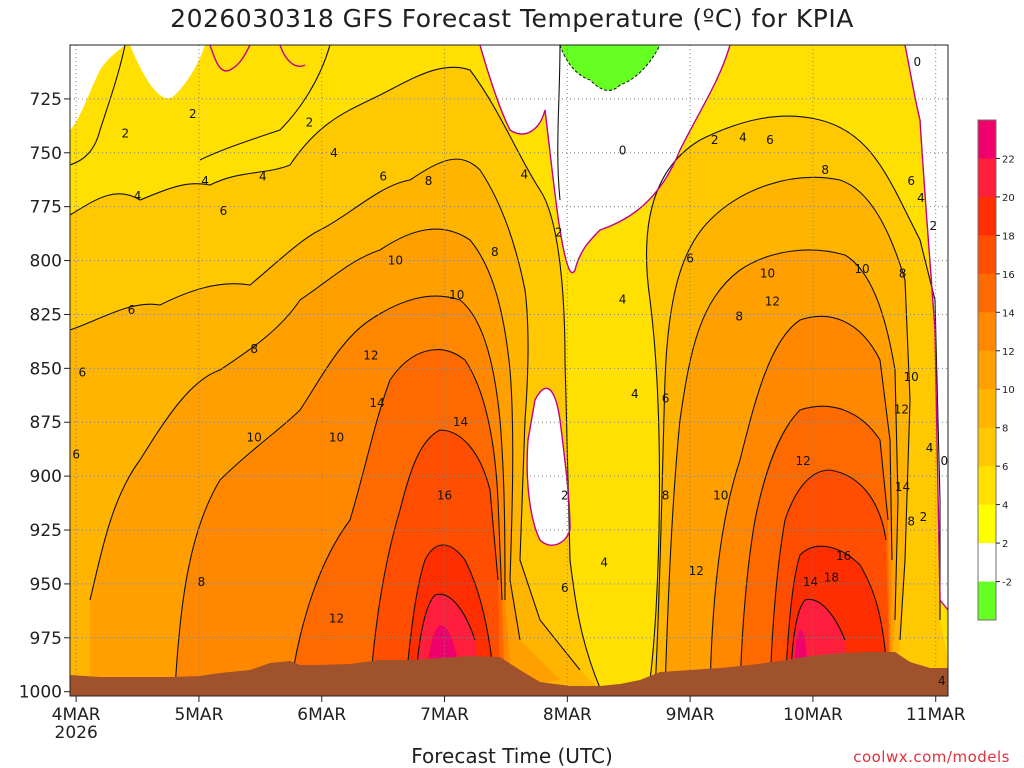 This screenshot has width=1024, height=768. Describe the element at coordinates (1005, 544) in the screenshot. I see `colorbar-label: 2` at that location.